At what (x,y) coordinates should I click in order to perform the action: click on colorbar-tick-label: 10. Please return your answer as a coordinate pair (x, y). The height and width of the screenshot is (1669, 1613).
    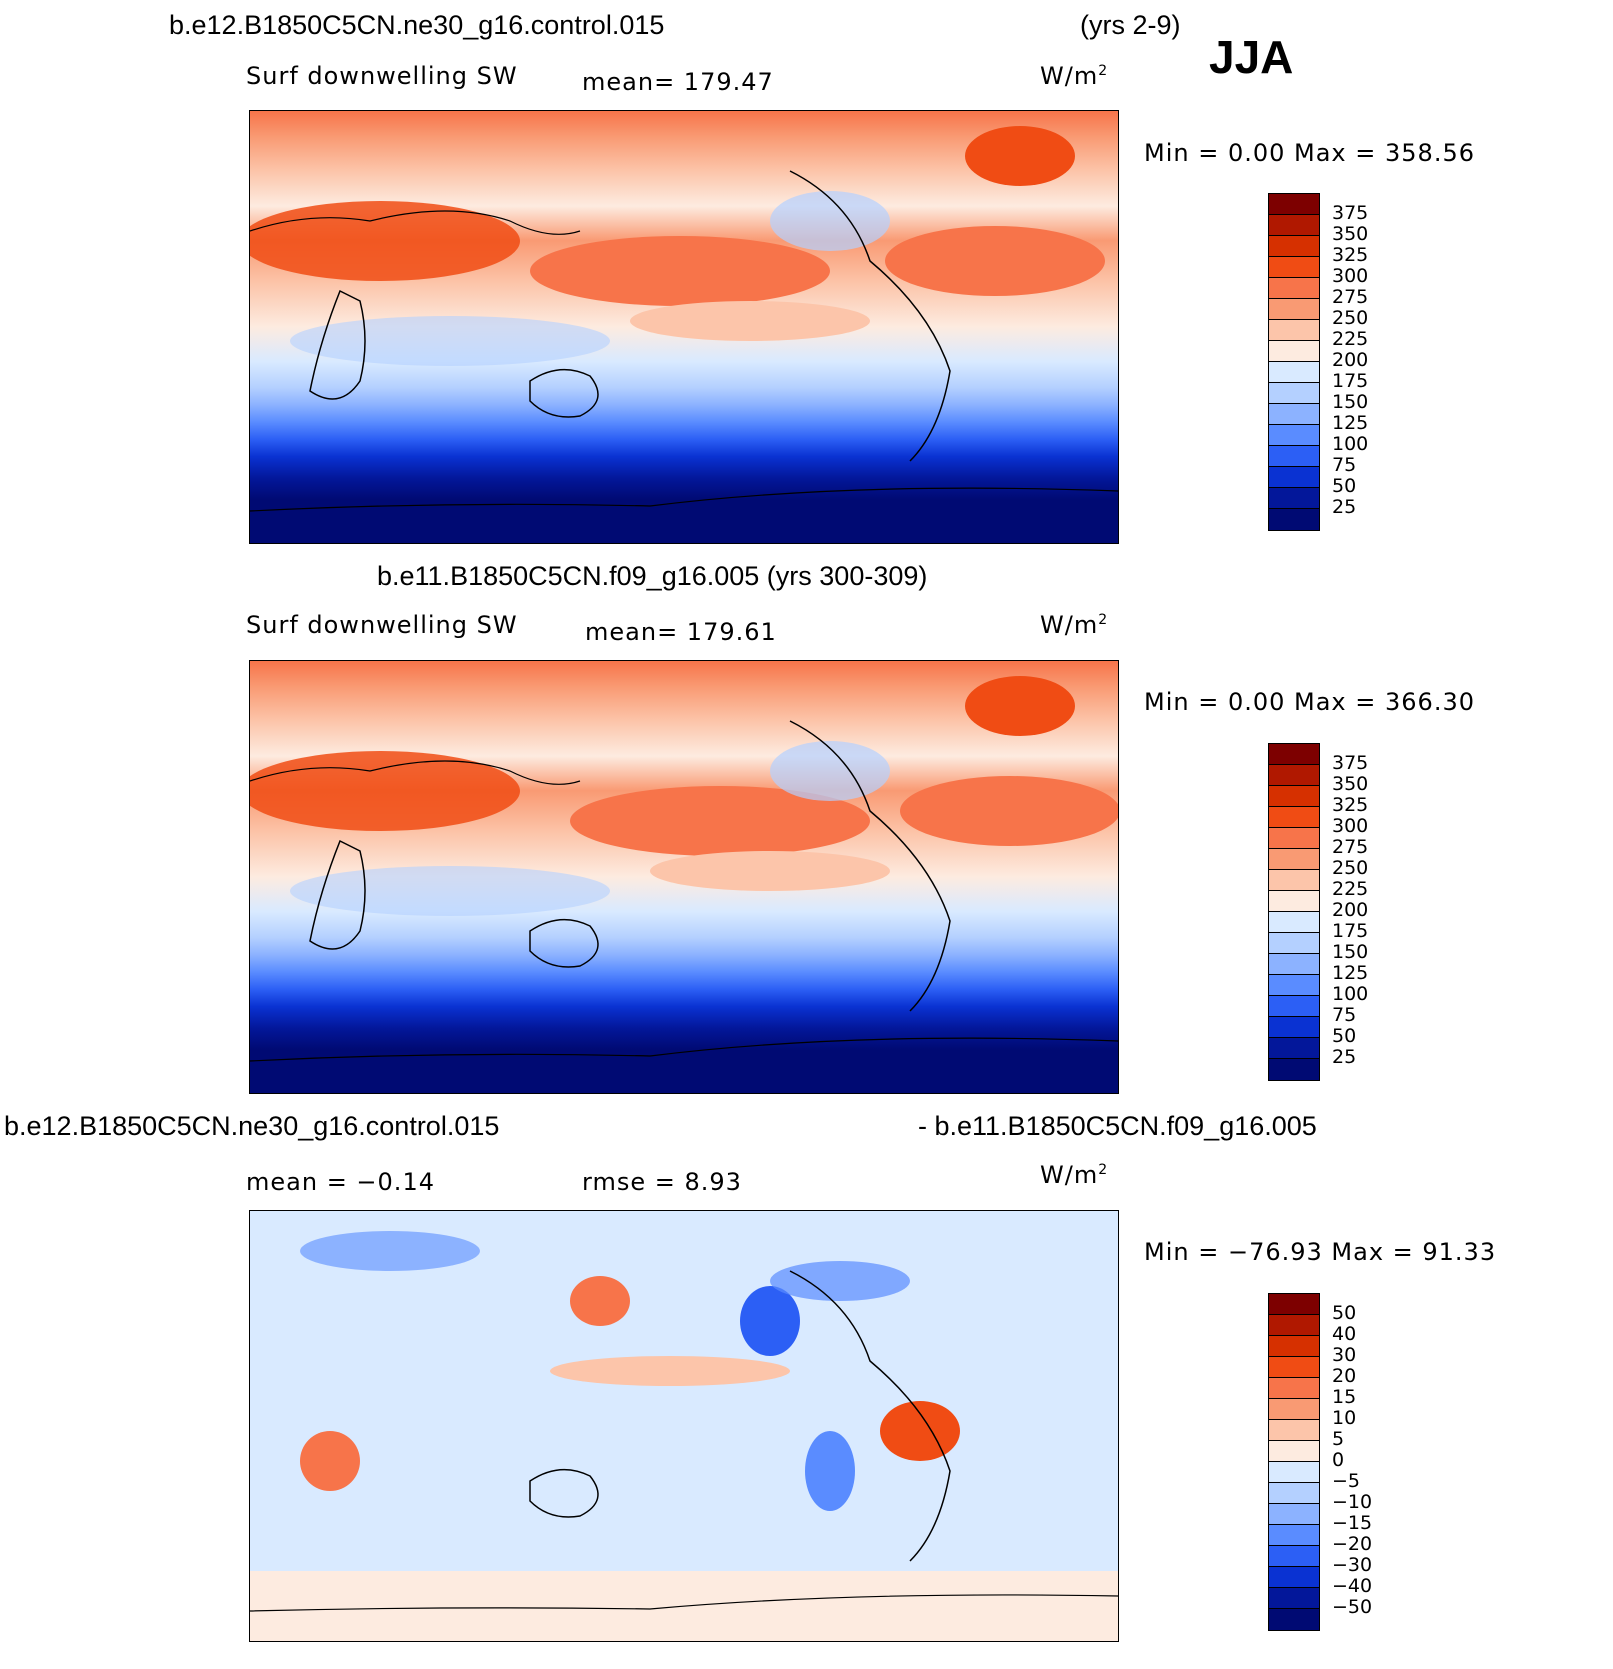
    Looking at the image, I should click on (1344, 1418).